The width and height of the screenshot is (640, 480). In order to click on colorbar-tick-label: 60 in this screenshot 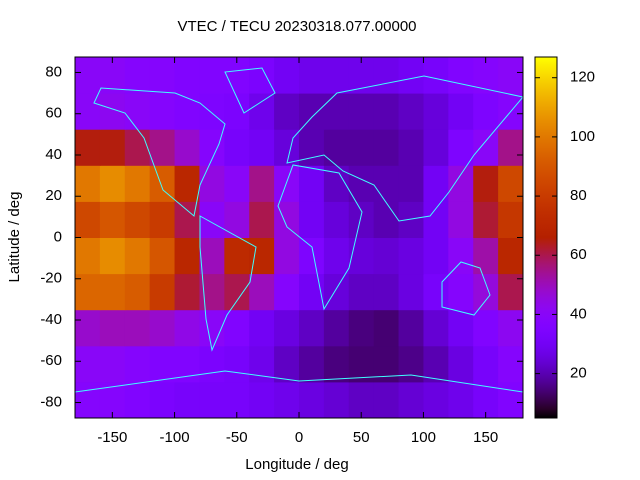, I will do `click(578, 254)`.